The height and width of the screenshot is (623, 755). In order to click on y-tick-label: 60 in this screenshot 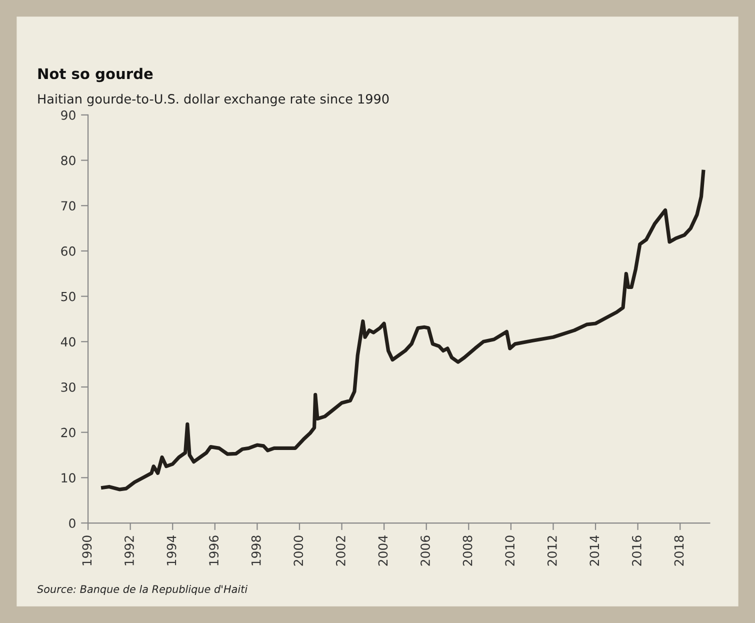, I will do `click(68, 251)`.